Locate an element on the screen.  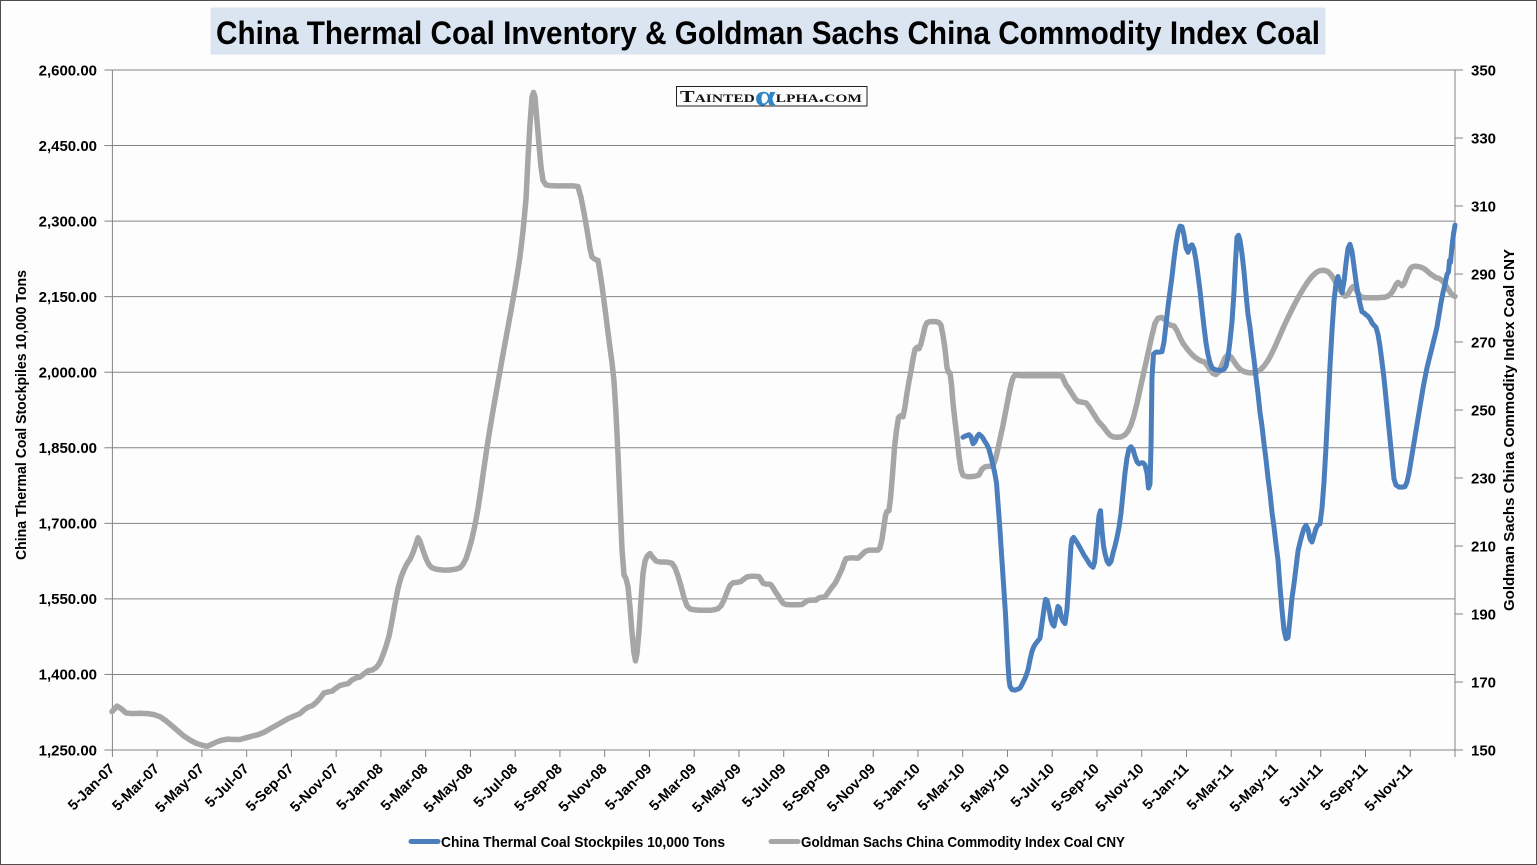
svg-text: 5-Nov-08 is located at coordinates (583, 788).